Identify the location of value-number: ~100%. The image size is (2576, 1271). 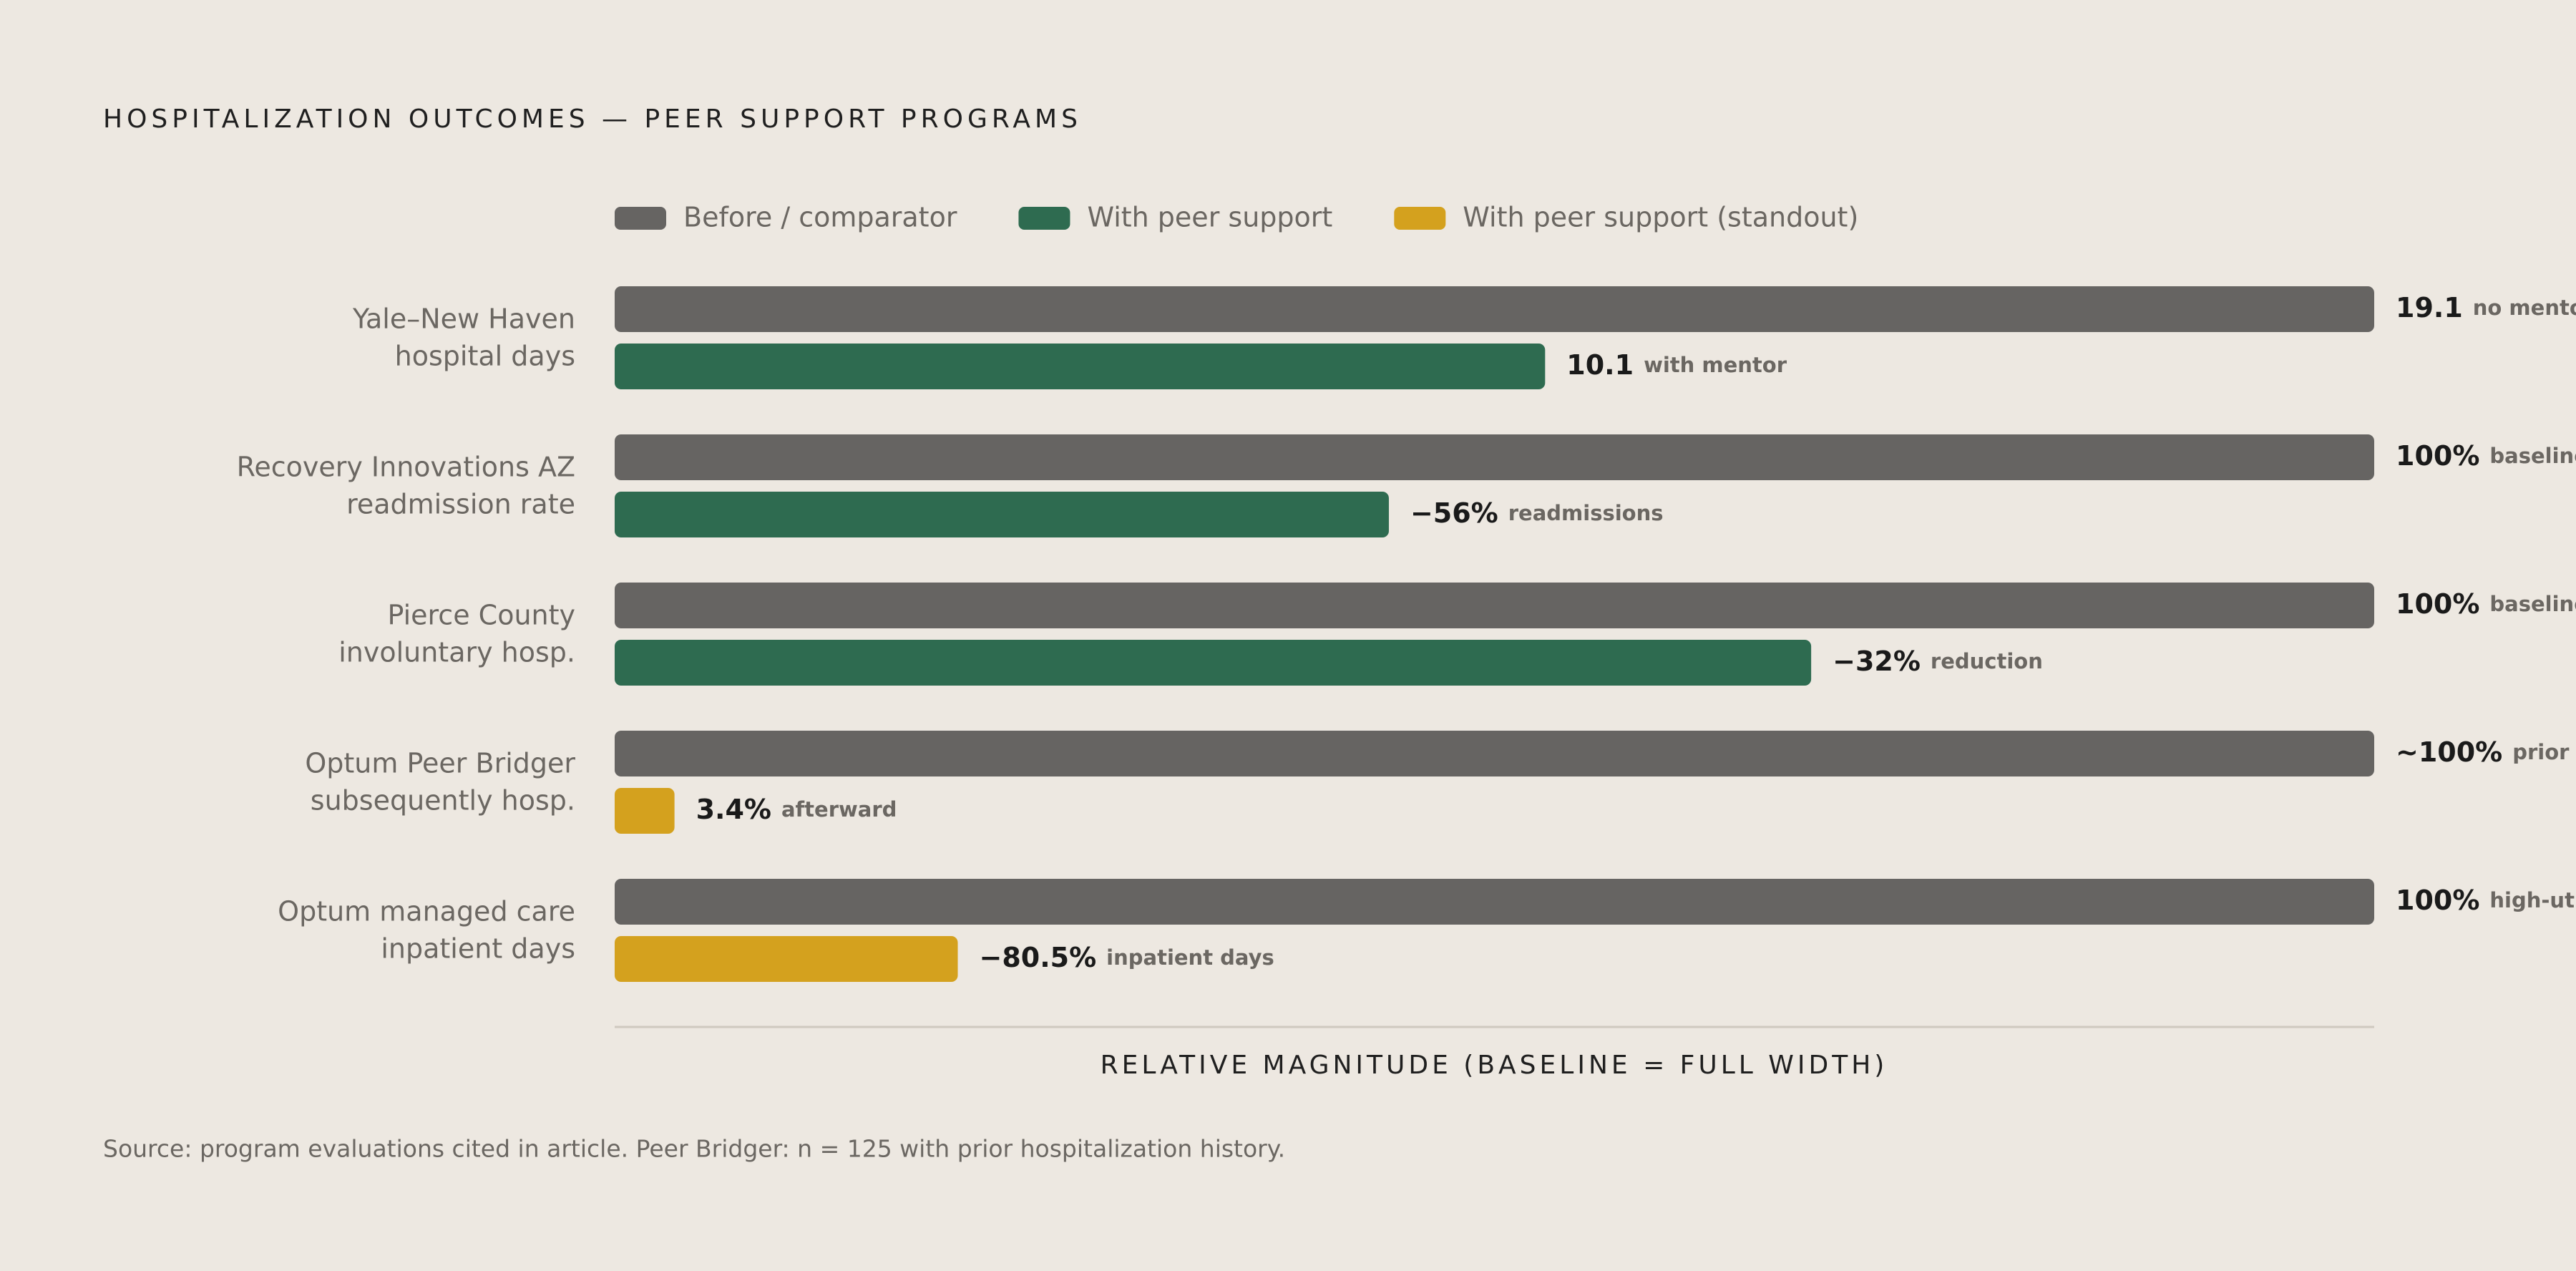
(2449, 752).